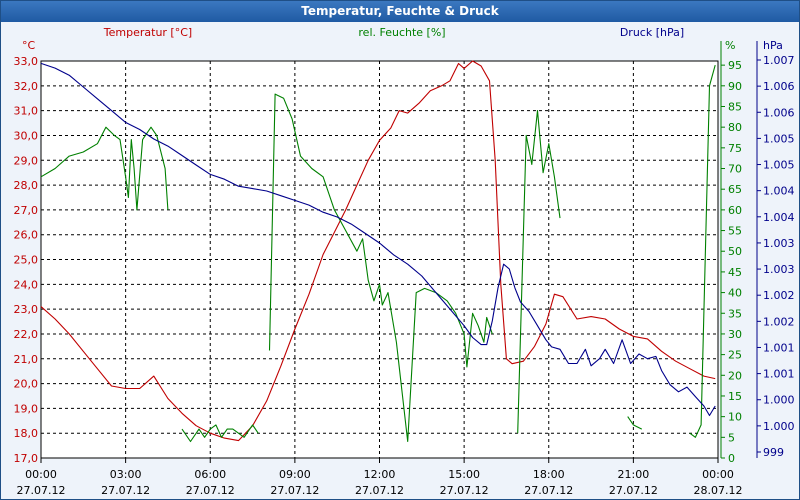  I want to click on chart-title: Temperatur, Feuchte & Druck, so click(400, 11).